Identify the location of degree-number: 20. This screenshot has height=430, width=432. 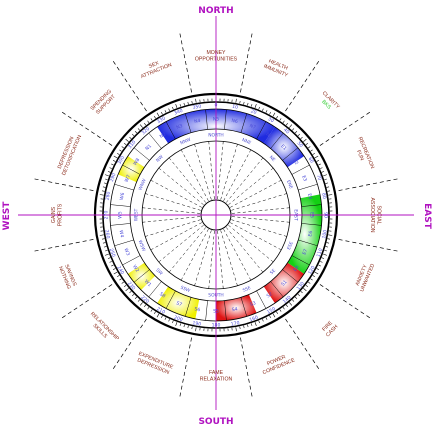
(254, 112).